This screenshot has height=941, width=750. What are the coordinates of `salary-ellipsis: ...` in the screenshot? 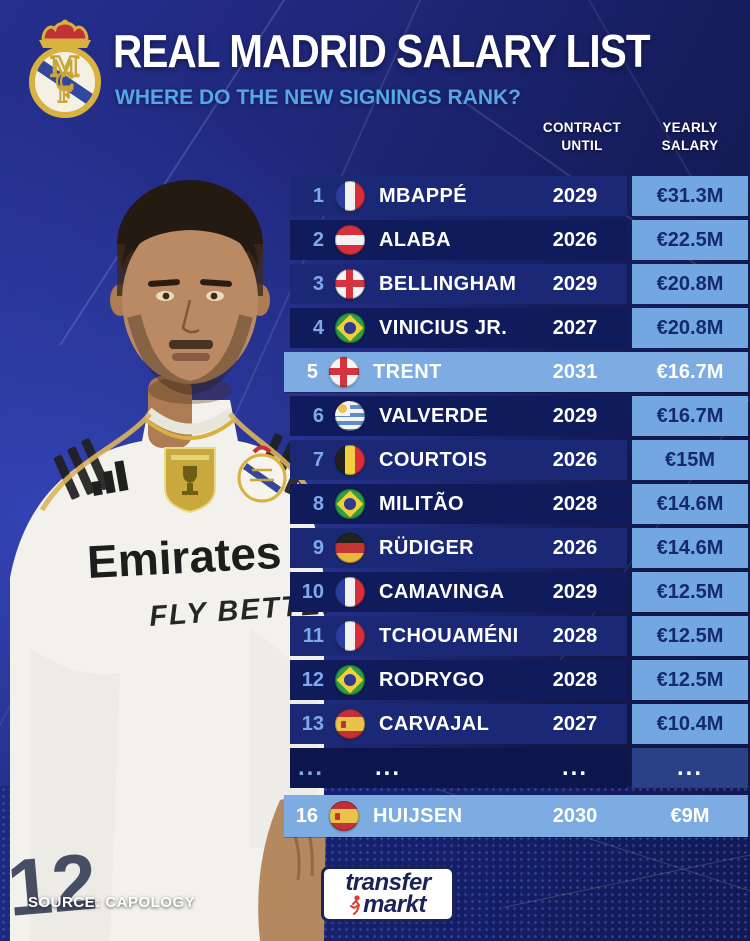 It's located at (690, 768).